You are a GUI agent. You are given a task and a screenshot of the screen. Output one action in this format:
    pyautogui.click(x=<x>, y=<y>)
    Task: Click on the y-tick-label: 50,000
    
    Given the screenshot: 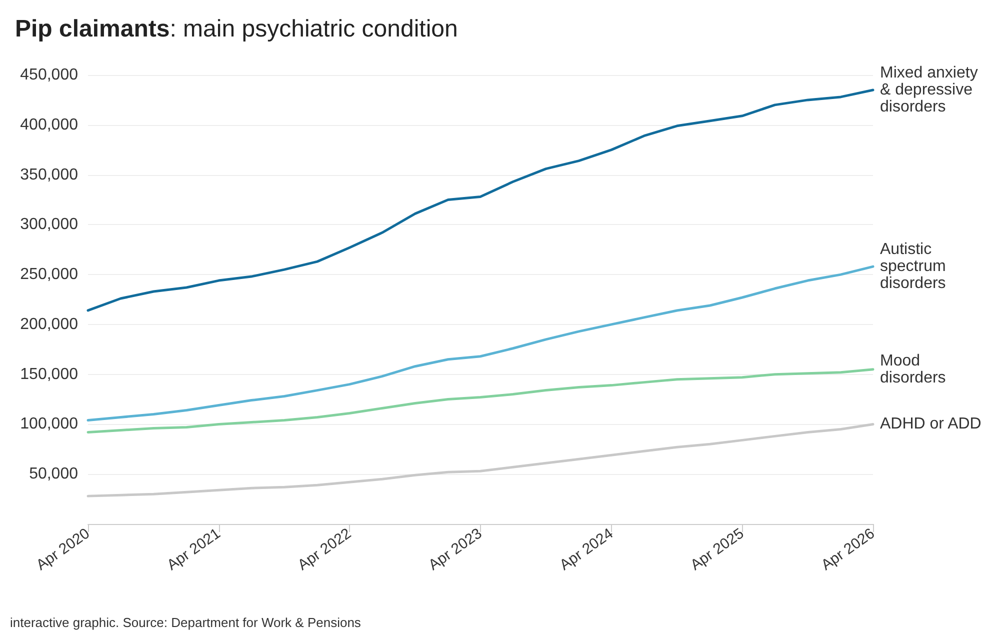 What is the action you would take?
    pyautogui.click(x=53, y=474)
    